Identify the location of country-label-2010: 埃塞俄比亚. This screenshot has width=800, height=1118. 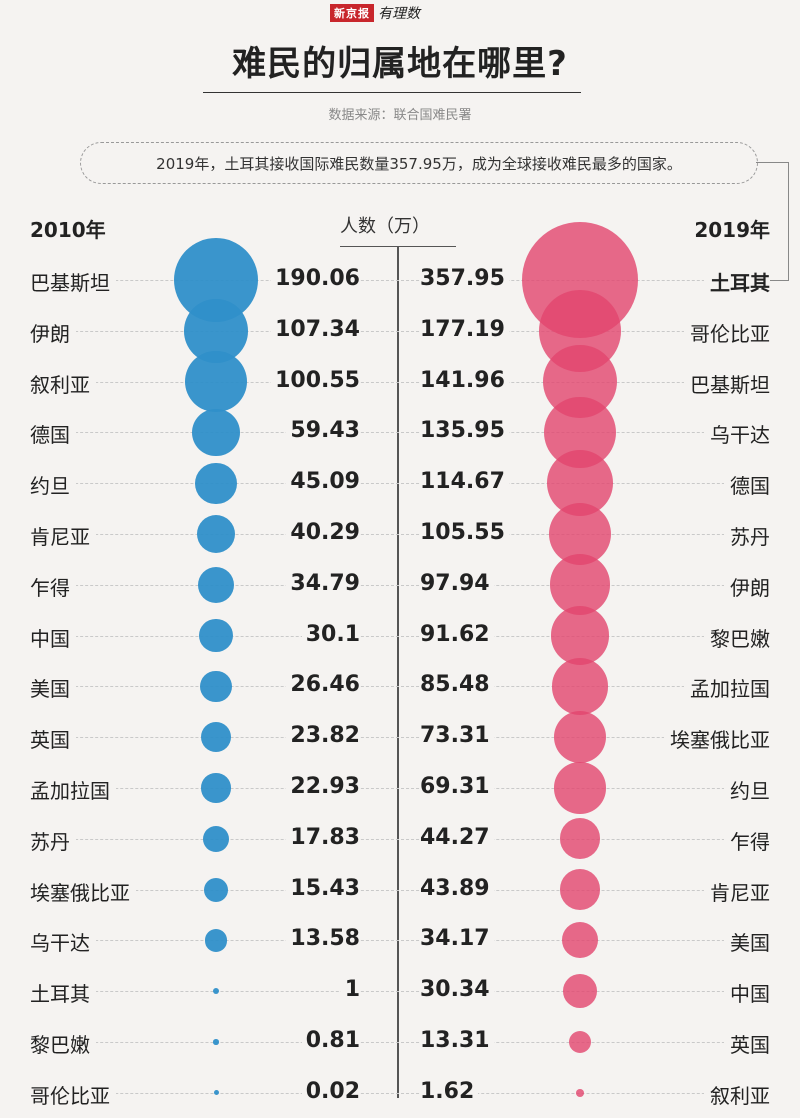
(83, 891).